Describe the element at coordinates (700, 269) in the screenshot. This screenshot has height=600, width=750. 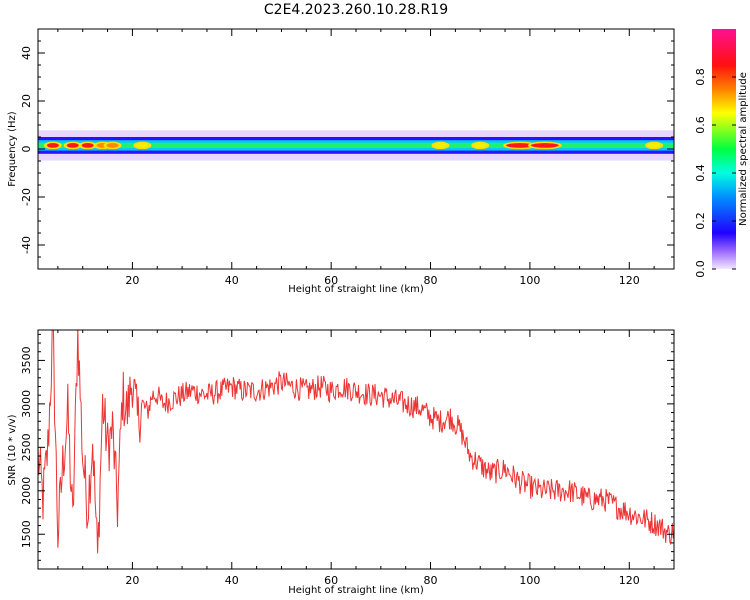
I see `colorbar-tick-label: 0.0` at that location.